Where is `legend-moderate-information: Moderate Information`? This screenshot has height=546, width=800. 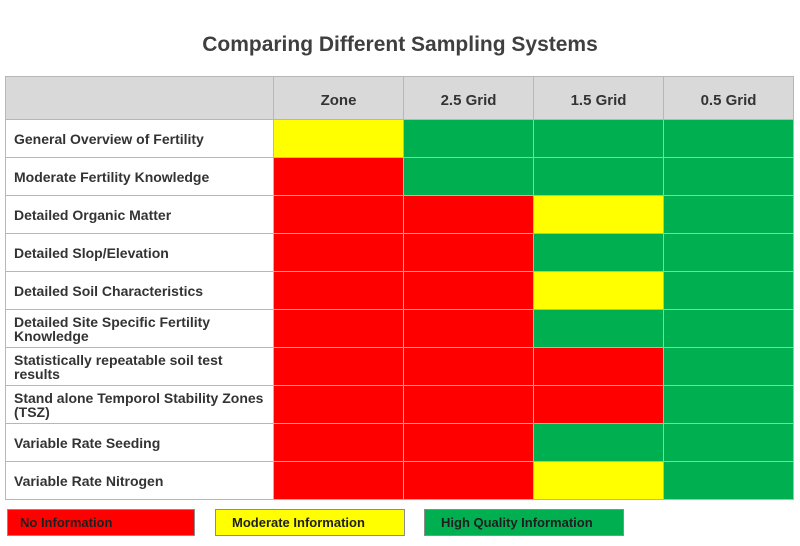
legend-moderate-information: Moderate Information is located at coordinates (310, 522).